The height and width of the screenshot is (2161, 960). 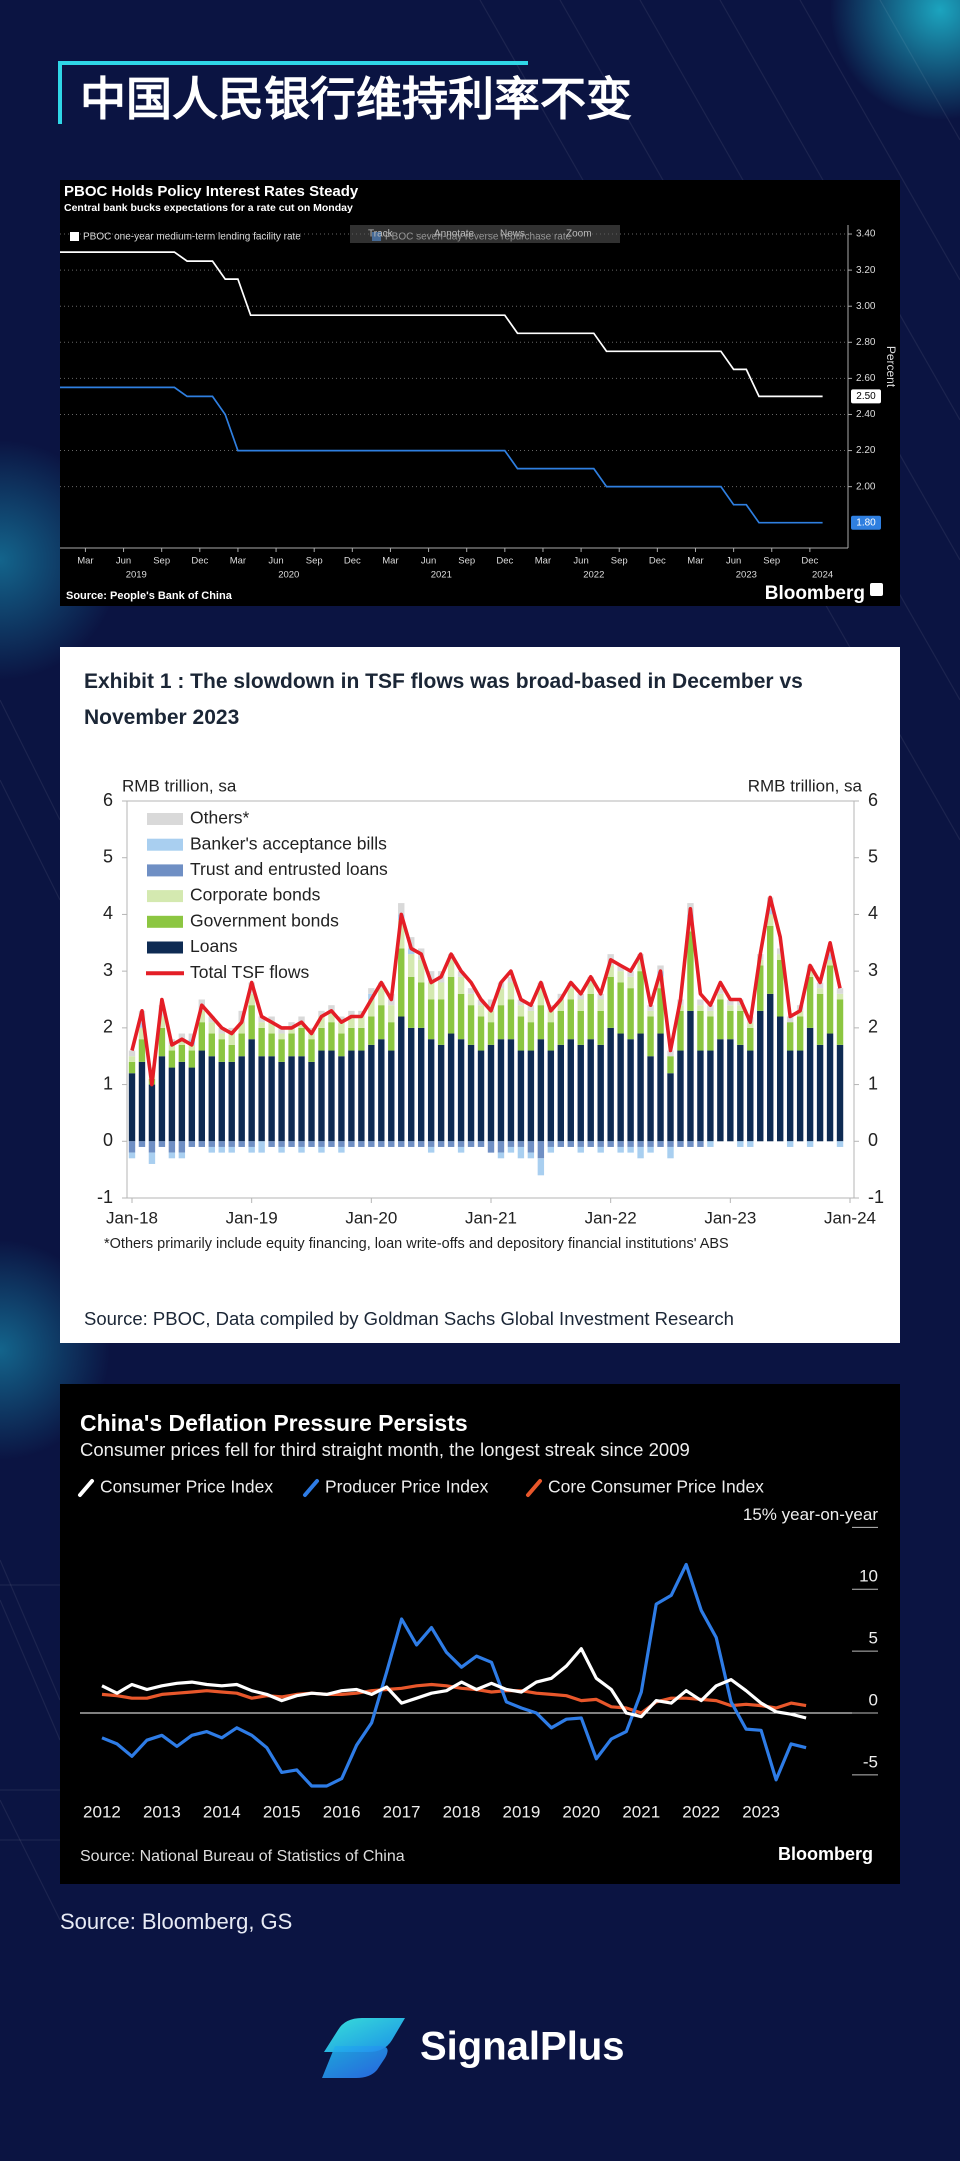 I want to click on x-tick-label: Jun, so click(x=123, y=561).